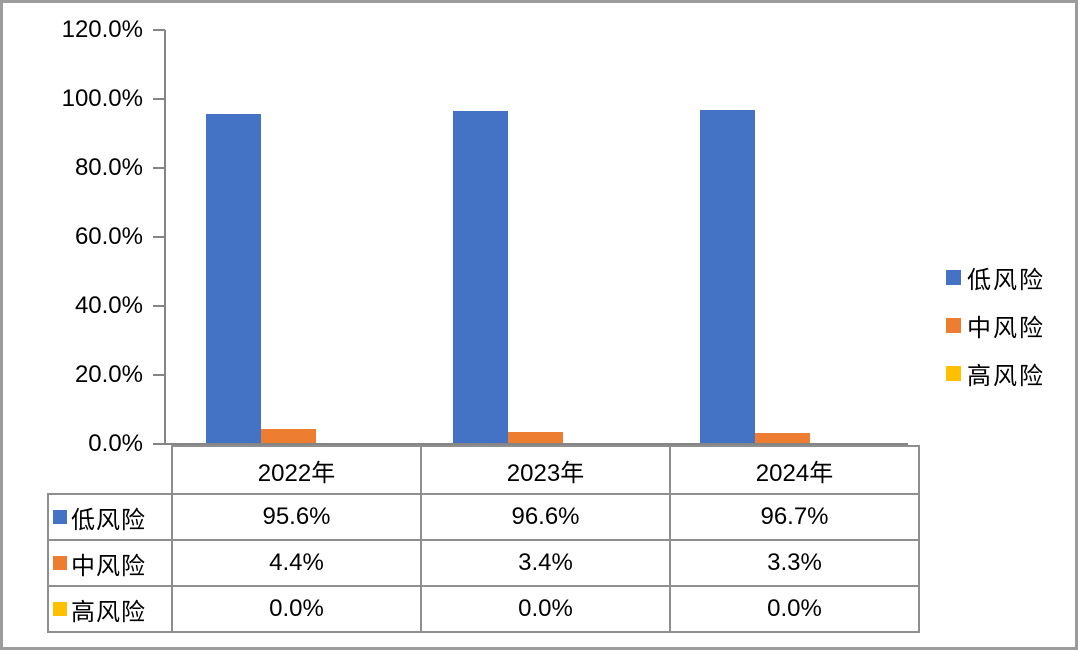  I want to click on table-row-label-low-risk: 低风险, so click(110, 517).